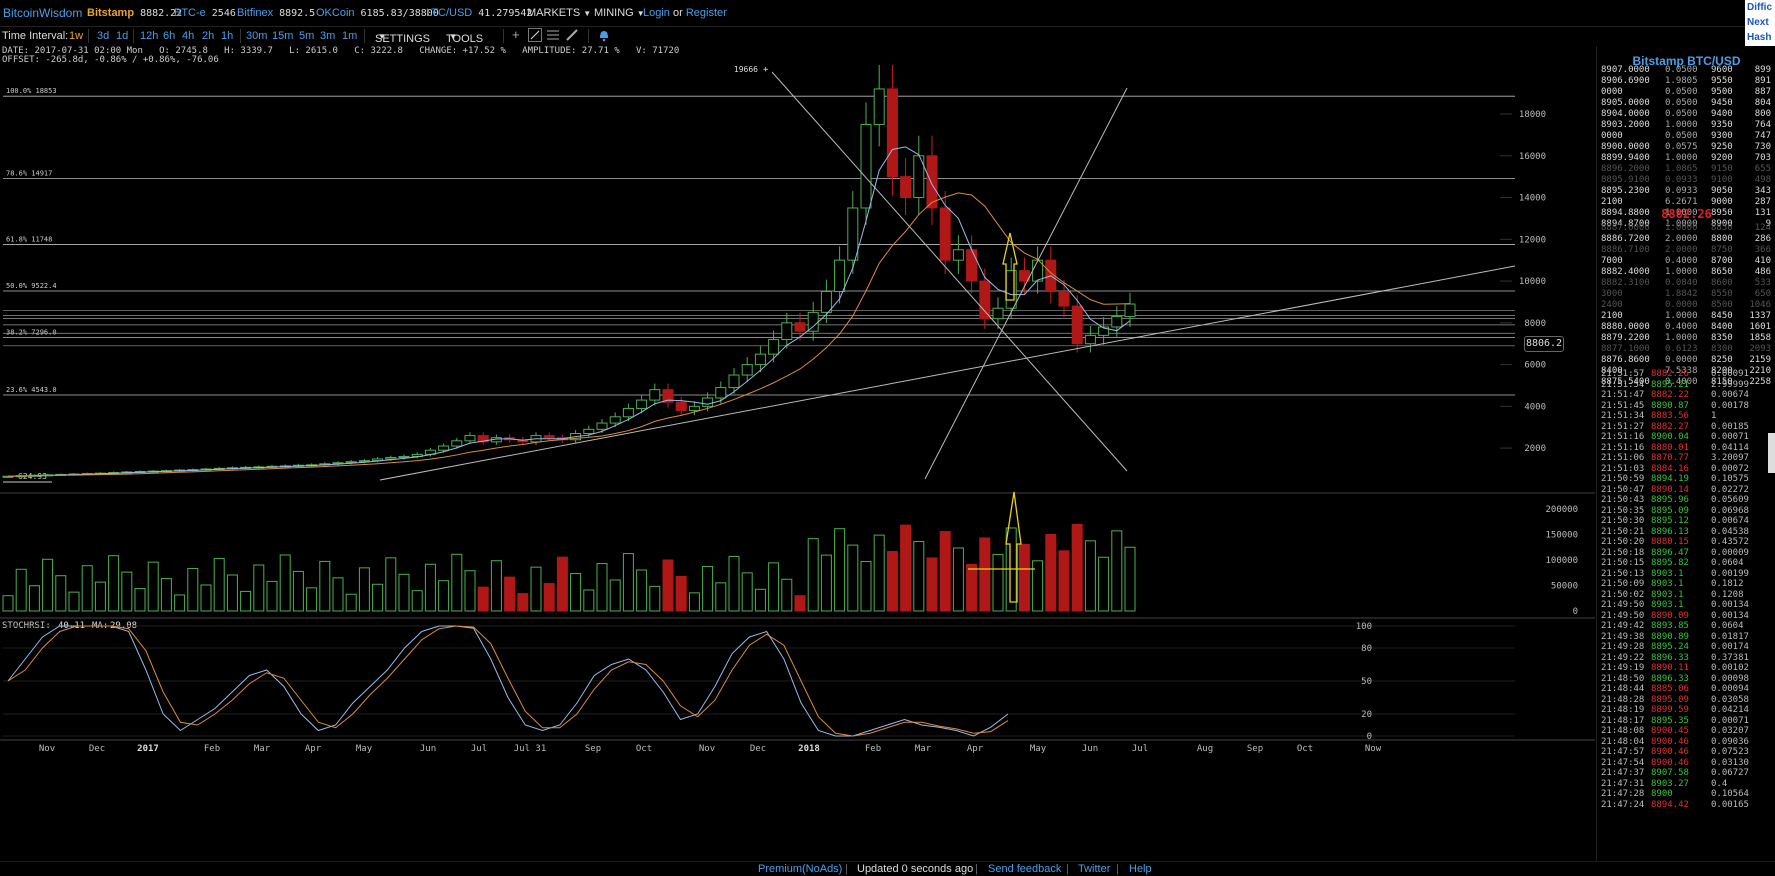 Image resolution: width=1775 pixels, height=876 pixels. I want to click on register-link: Register, so click(706, 13).